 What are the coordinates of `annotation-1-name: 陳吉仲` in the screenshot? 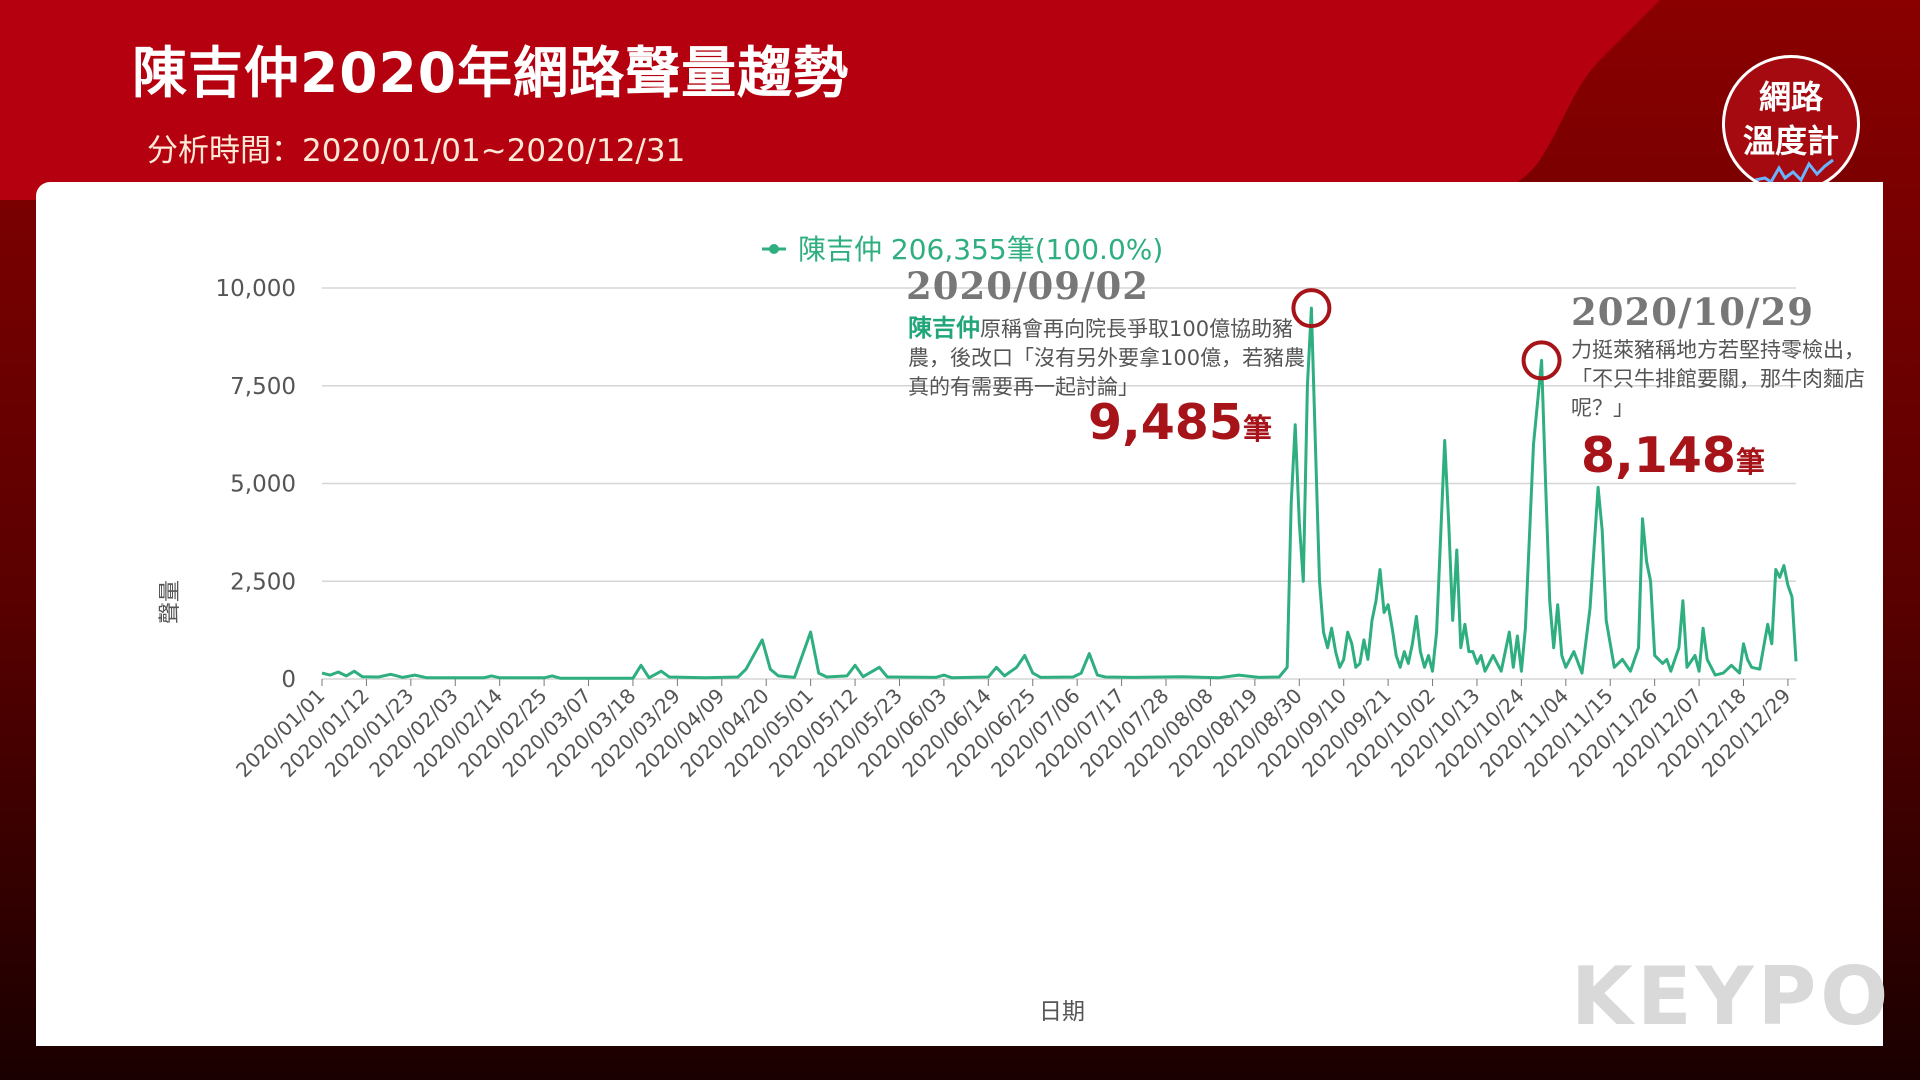 It's located at (944, 328).